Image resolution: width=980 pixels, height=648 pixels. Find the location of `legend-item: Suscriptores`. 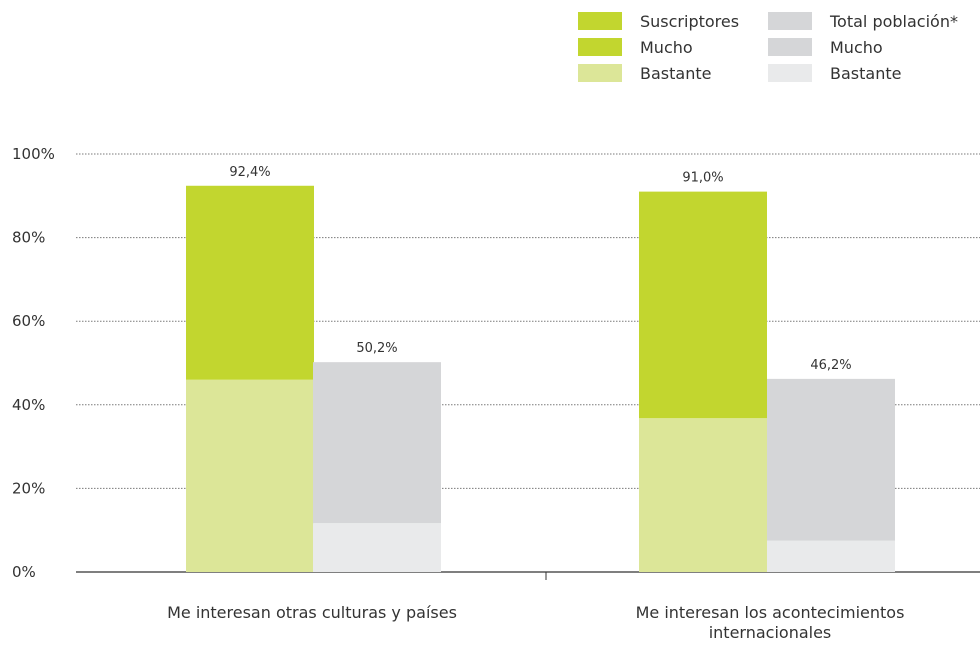

legend-item: Suscriptores is located at coordinates (658, 21).